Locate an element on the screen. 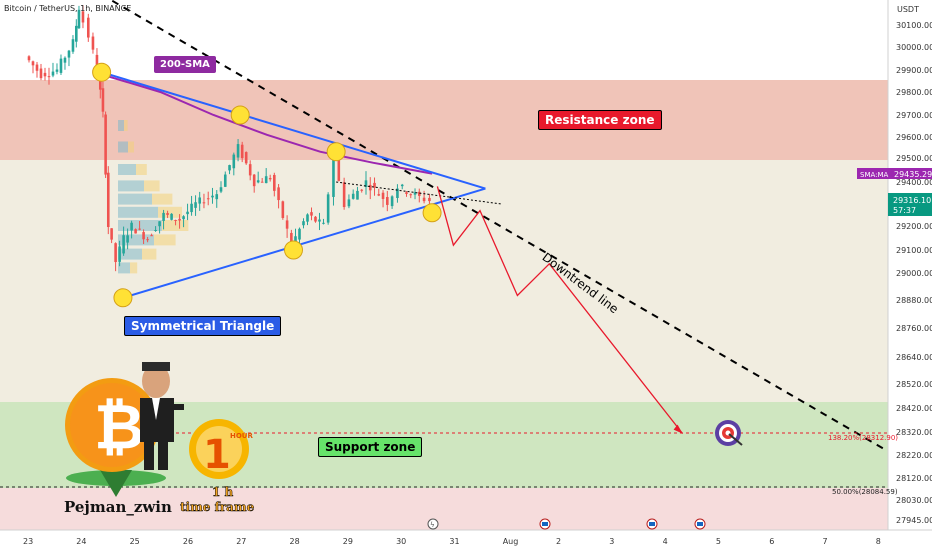  target-icon is located at coordinates (729, 433).